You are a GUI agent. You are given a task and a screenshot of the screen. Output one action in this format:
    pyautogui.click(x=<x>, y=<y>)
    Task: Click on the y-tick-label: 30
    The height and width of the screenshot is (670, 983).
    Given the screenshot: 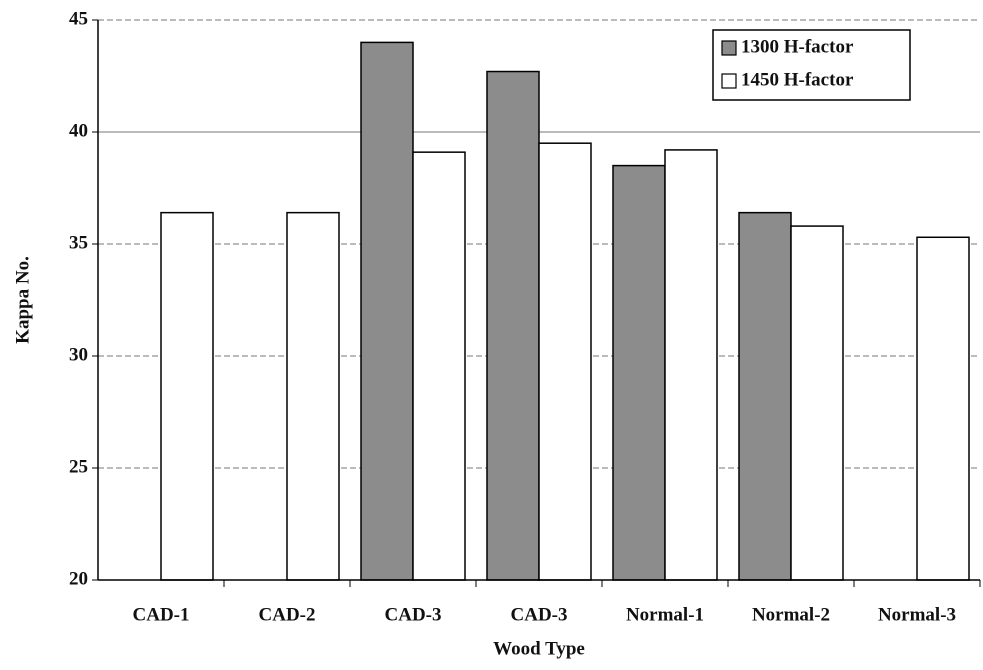 What is the action you would take?
    pyautogui.click(x=78, y=354)
    